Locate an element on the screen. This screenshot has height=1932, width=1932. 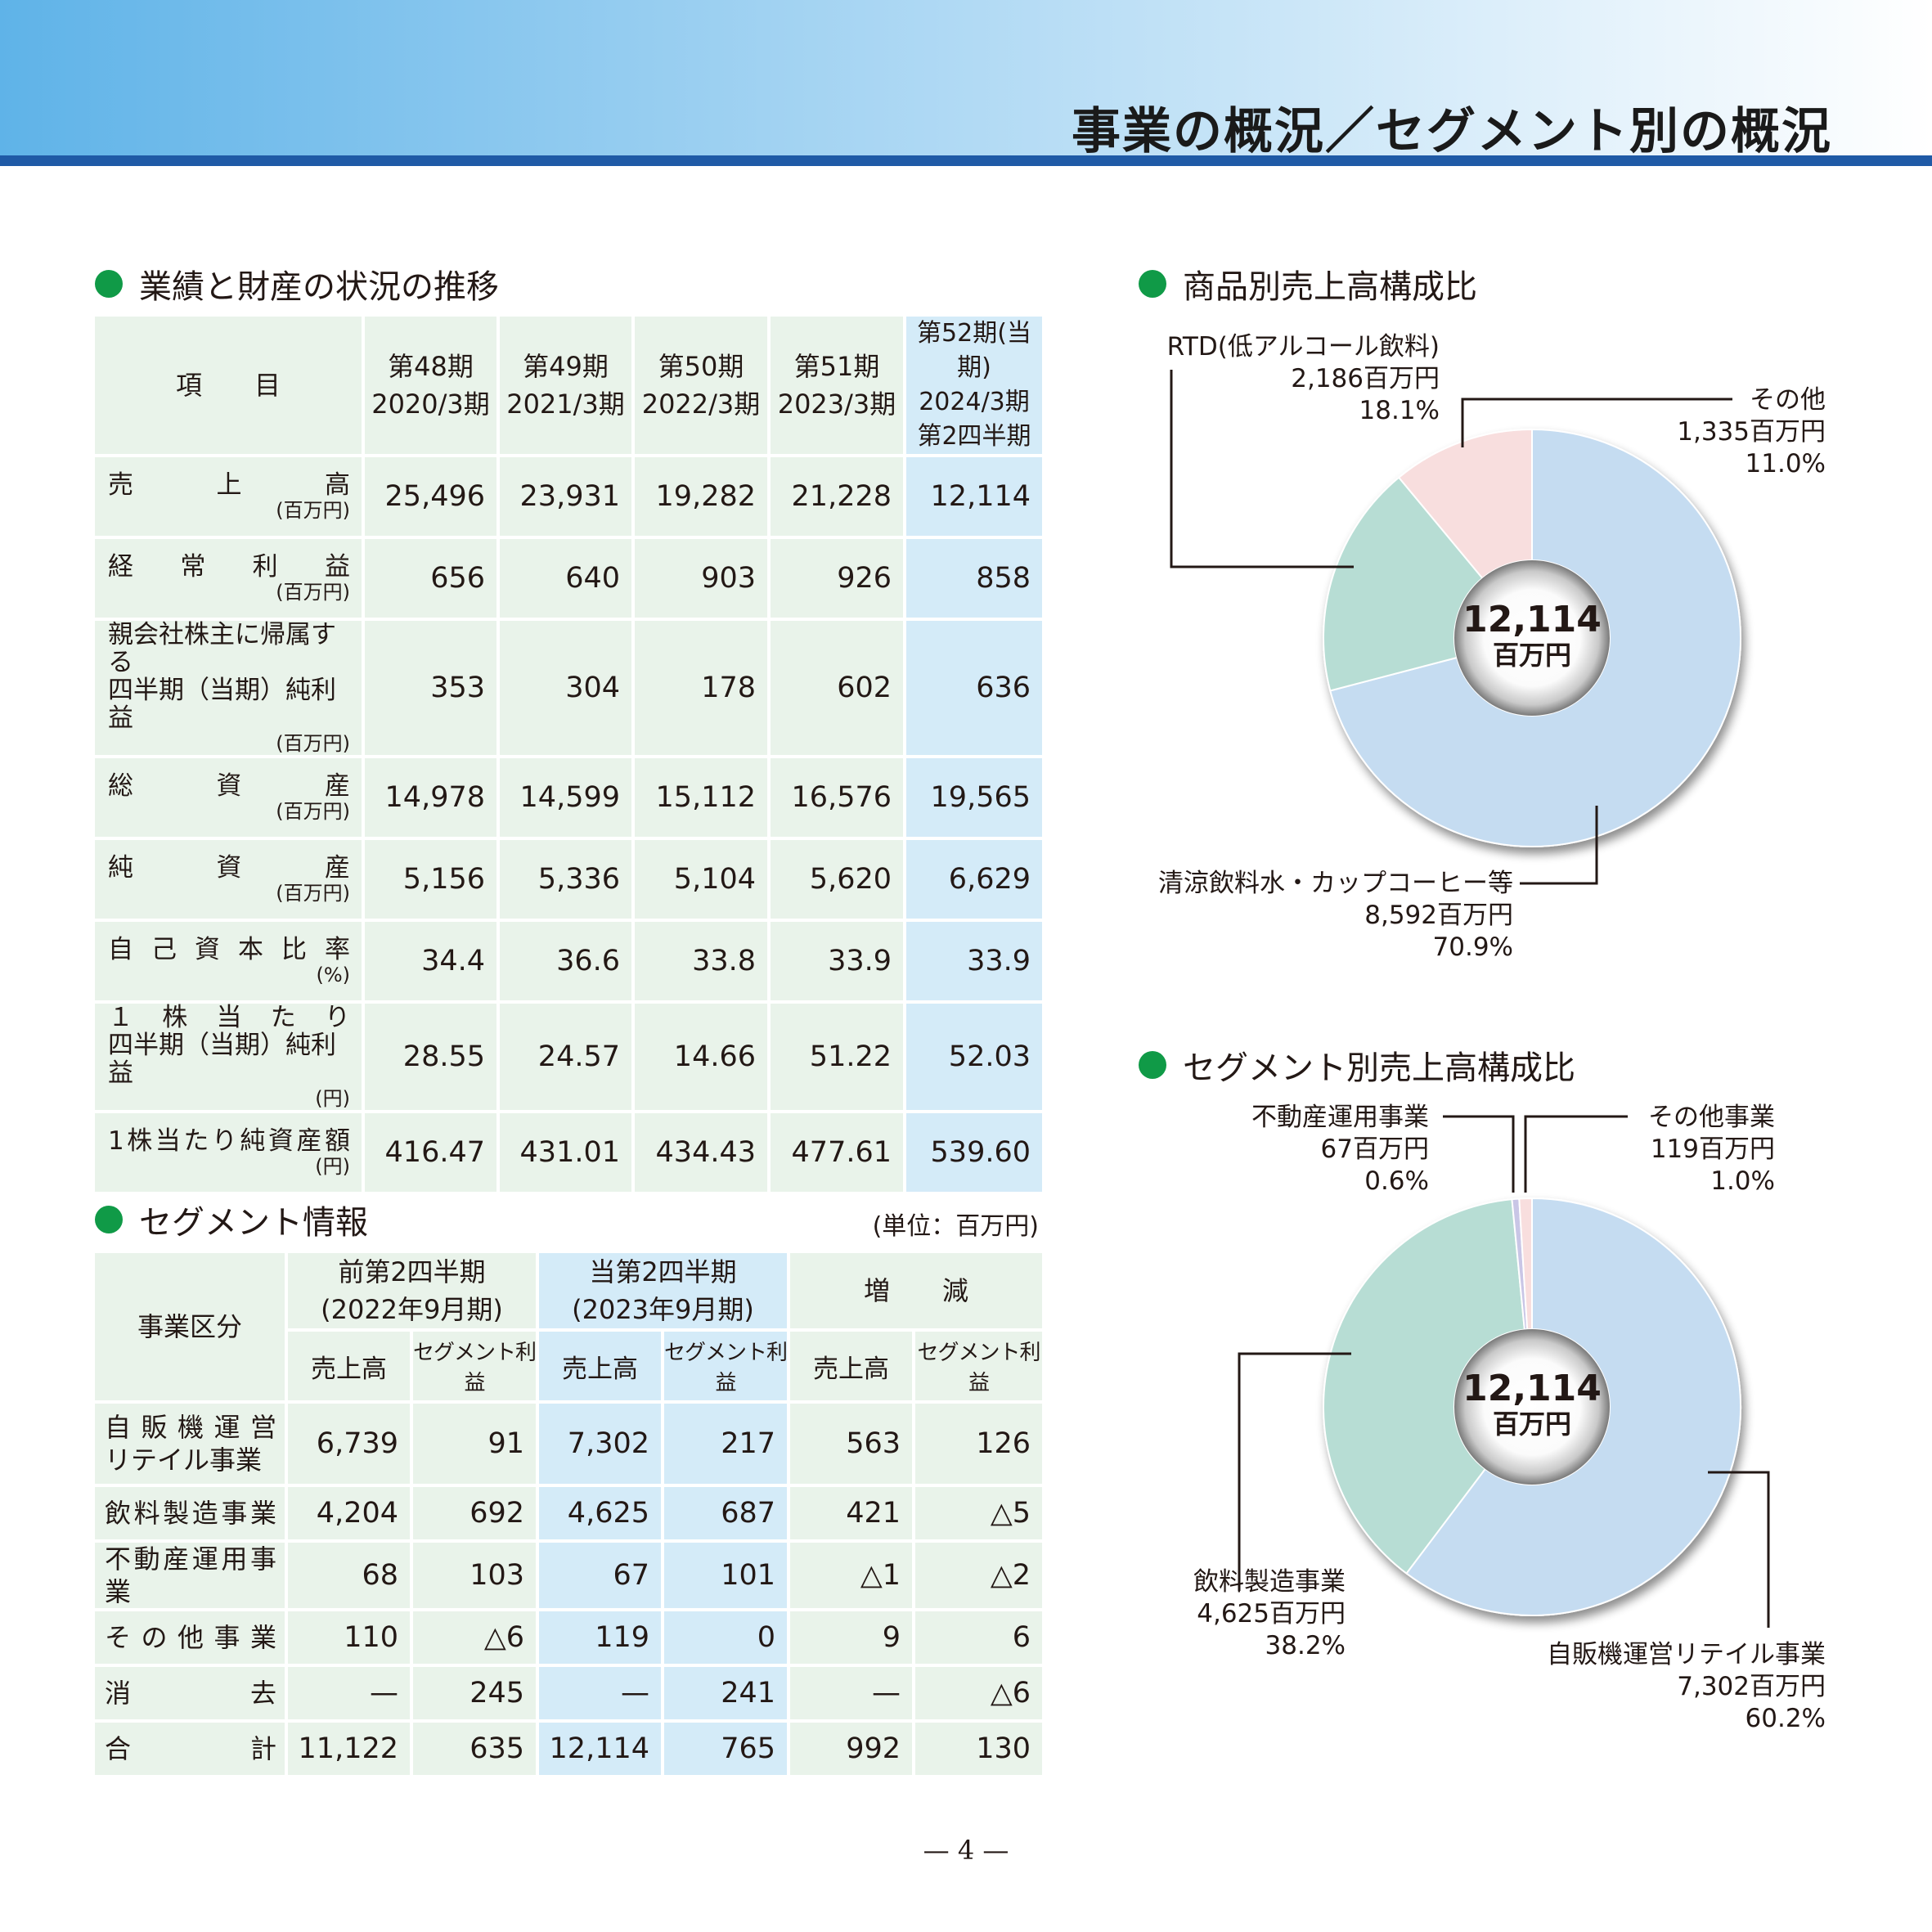
table-cell-current: 101 is located at coordinates (726, 1575).